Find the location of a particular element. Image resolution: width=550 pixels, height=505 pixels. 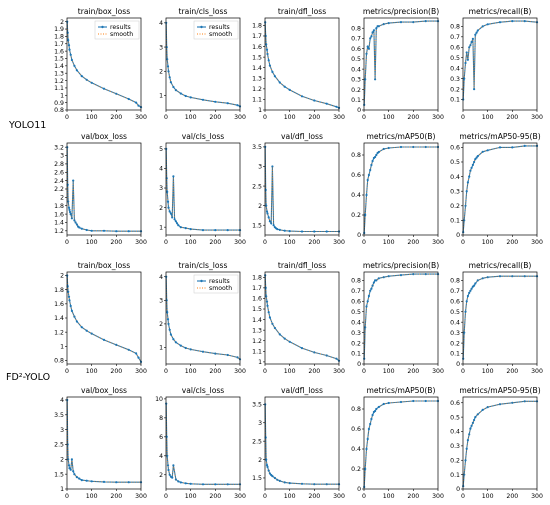

y-tick-label: 0.2 is located at coordinates (356, 90).